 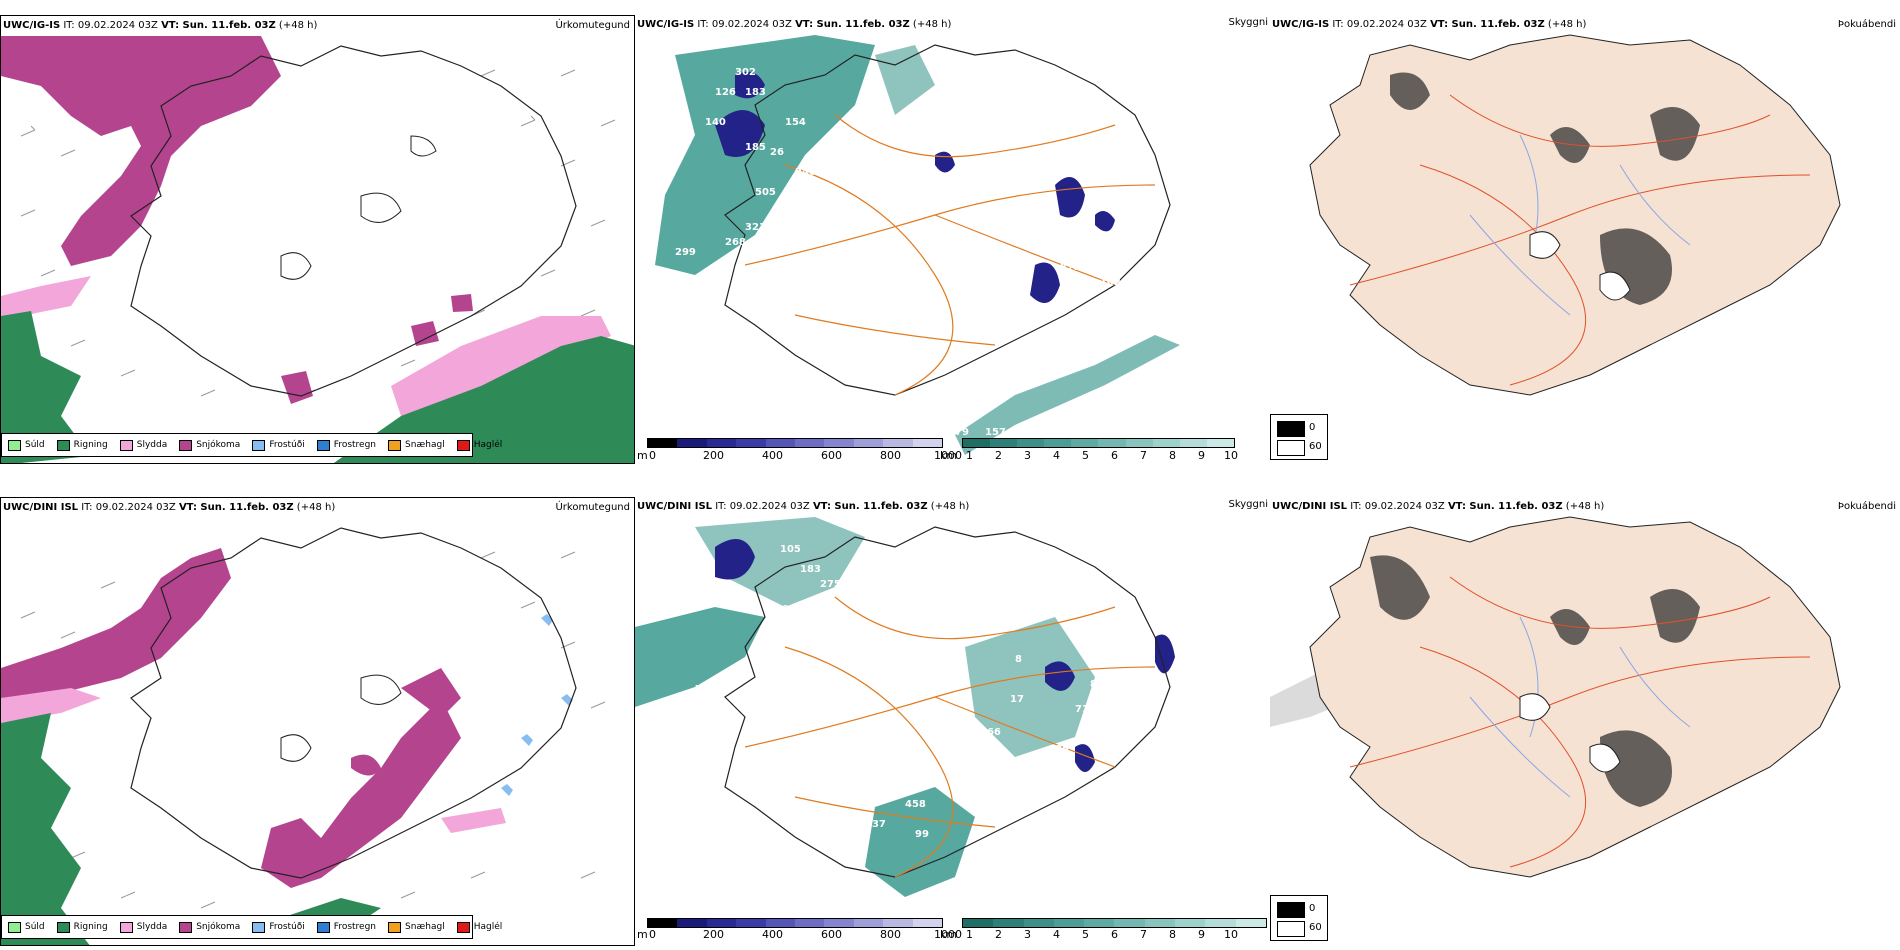 I want to click on visibility-value-label: 99, so click(x=922, y=834).